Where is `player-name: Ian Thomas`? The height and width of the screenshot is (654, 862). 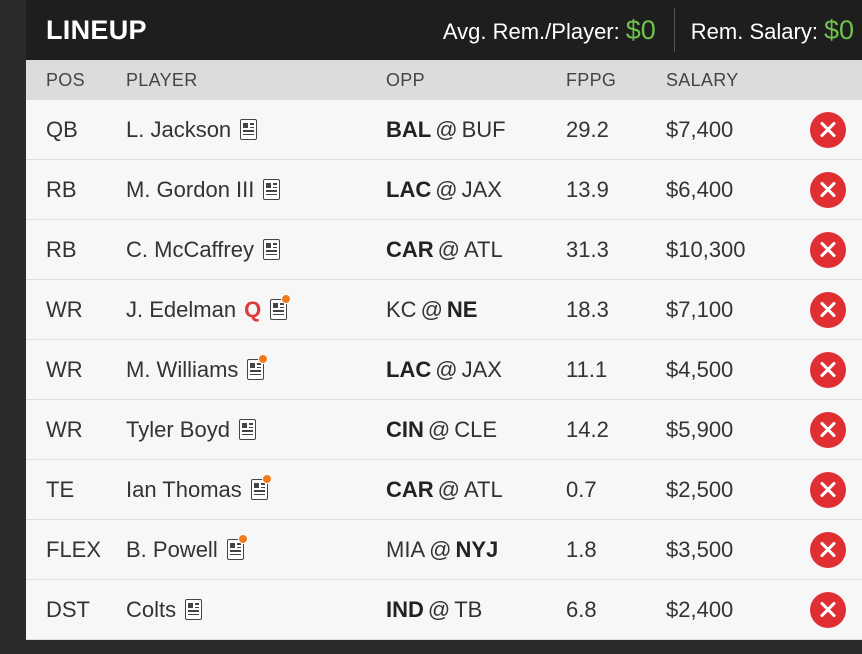
player-name: Ian Thomas is located at coordinates (184, 489).